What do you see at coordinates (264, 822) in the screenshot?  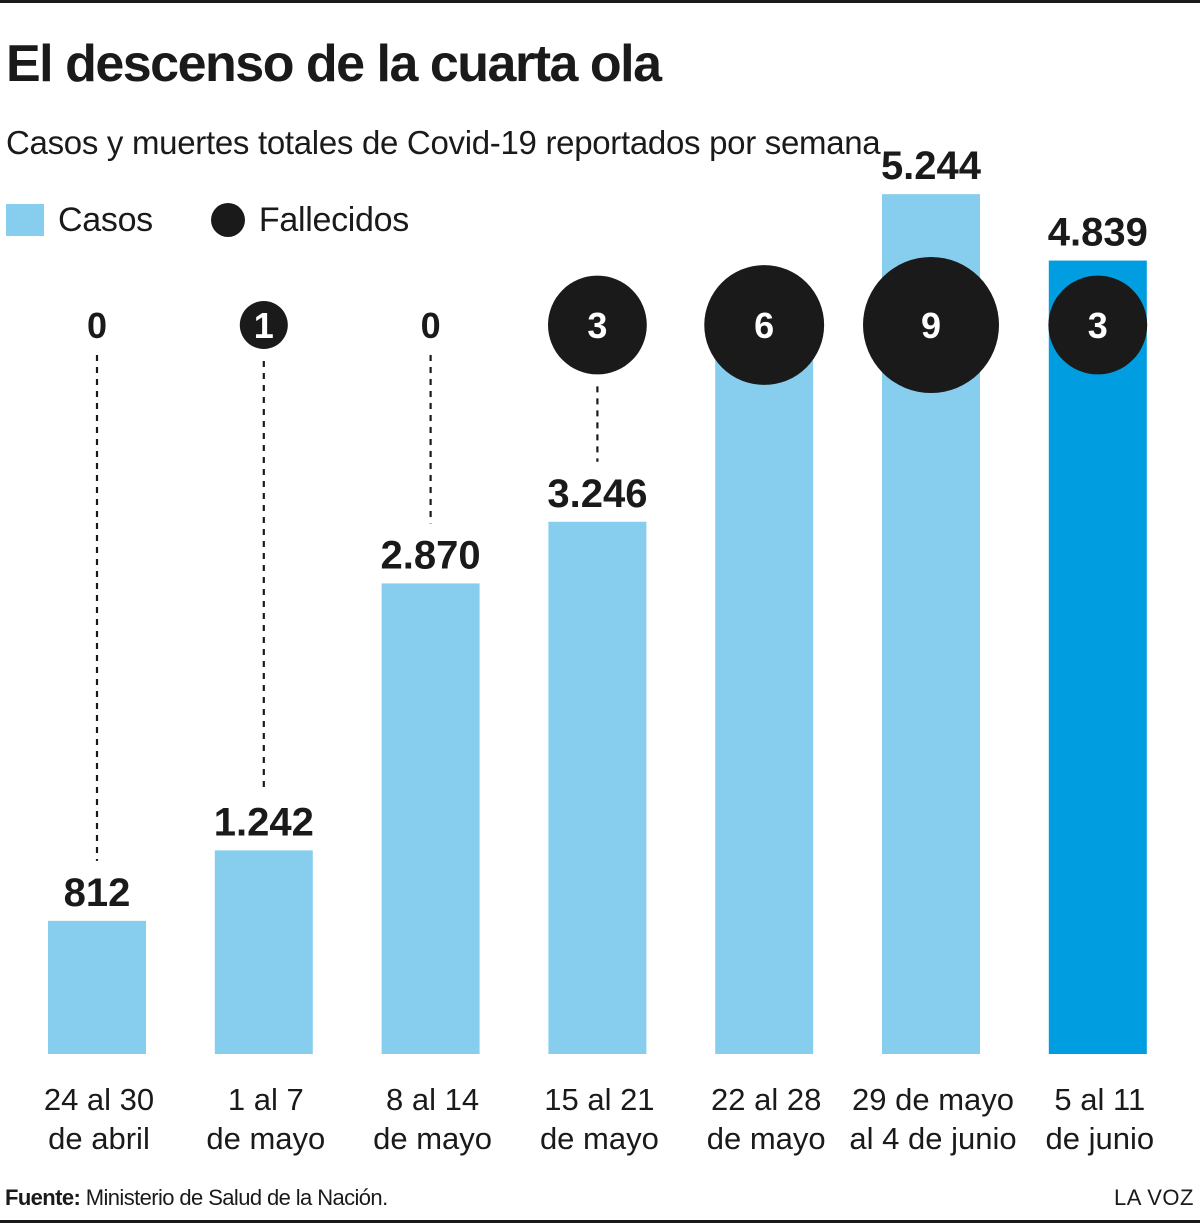 I see `case-value-label: 1.242` at bounding box center [264, 822].